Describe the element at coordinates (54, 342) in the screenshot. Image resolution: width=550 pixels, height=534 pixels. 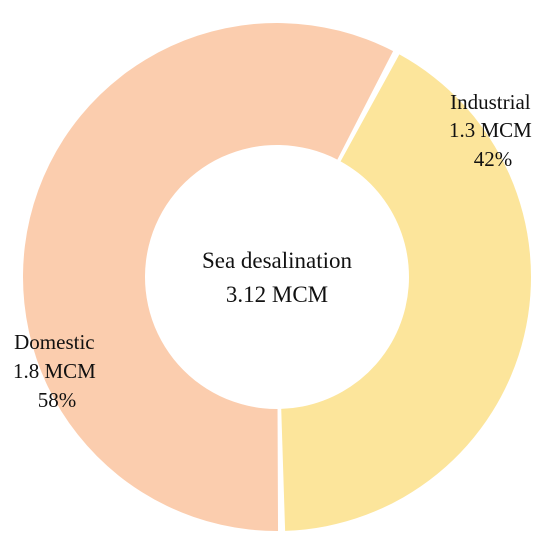
I see `domestic-label-category: Domestic` at that location.